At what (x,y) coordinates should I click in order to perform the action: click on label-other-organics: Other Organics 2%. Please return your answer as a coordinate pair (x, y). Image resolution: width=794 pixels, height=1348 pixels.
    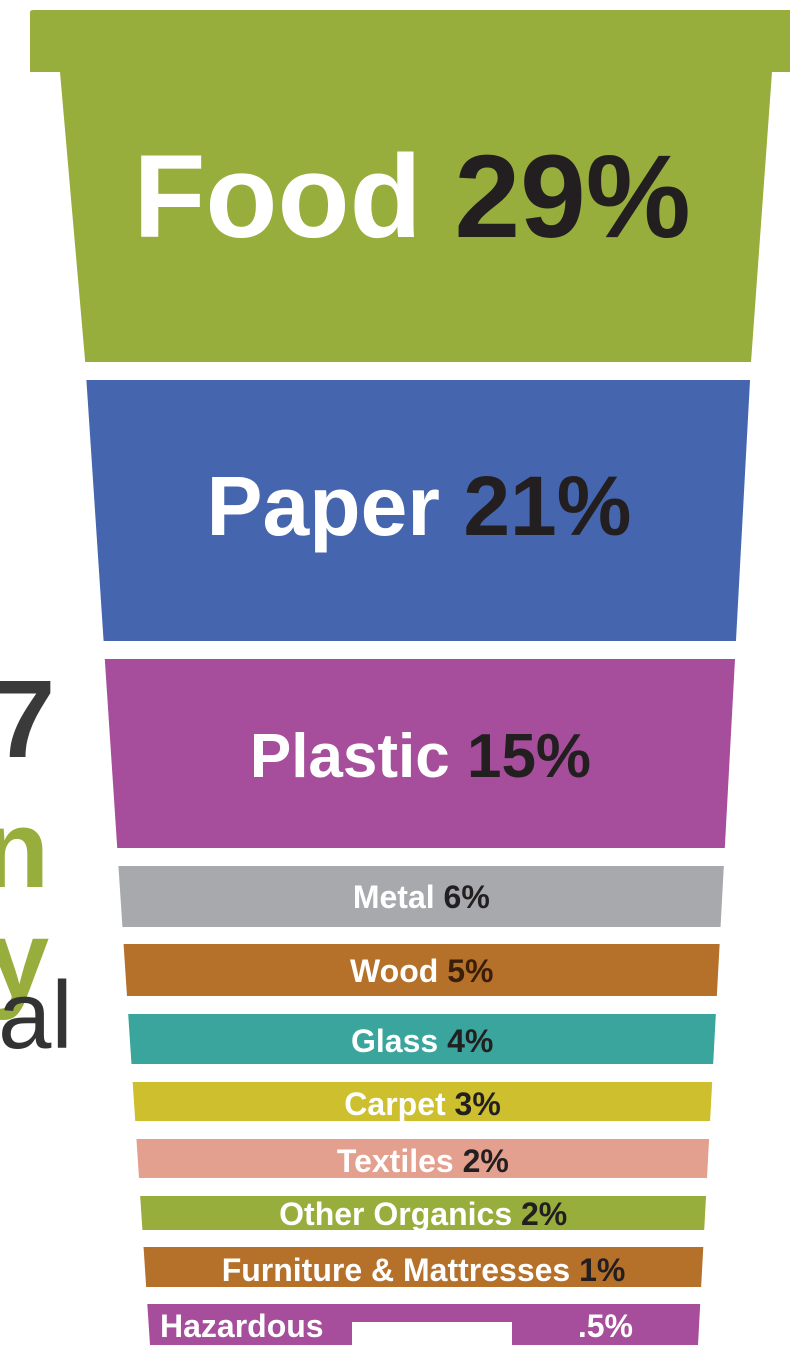
    Looking at the image, I should click on (423, 1214).